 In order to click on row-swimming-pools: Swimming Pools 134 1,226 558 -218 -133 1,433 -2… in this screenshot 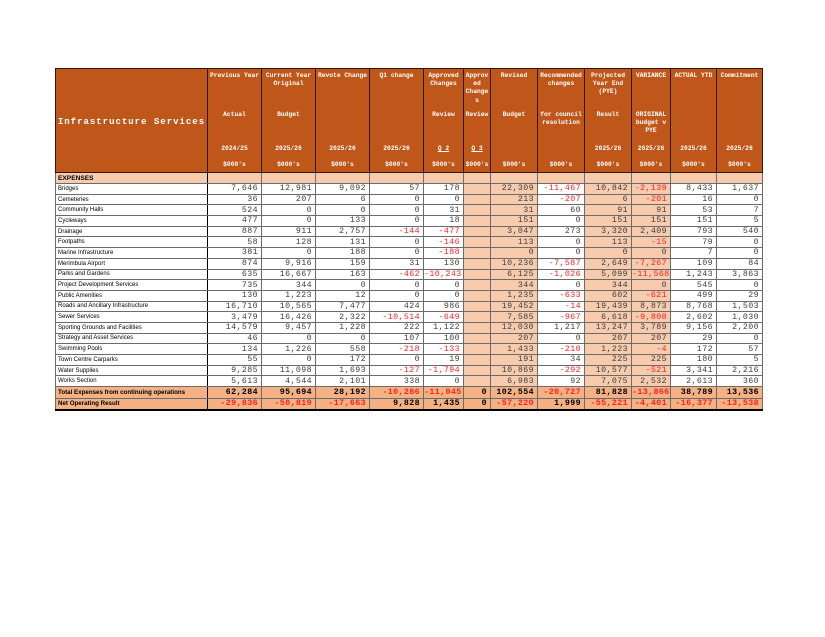, I will do `click(409, 349)`.